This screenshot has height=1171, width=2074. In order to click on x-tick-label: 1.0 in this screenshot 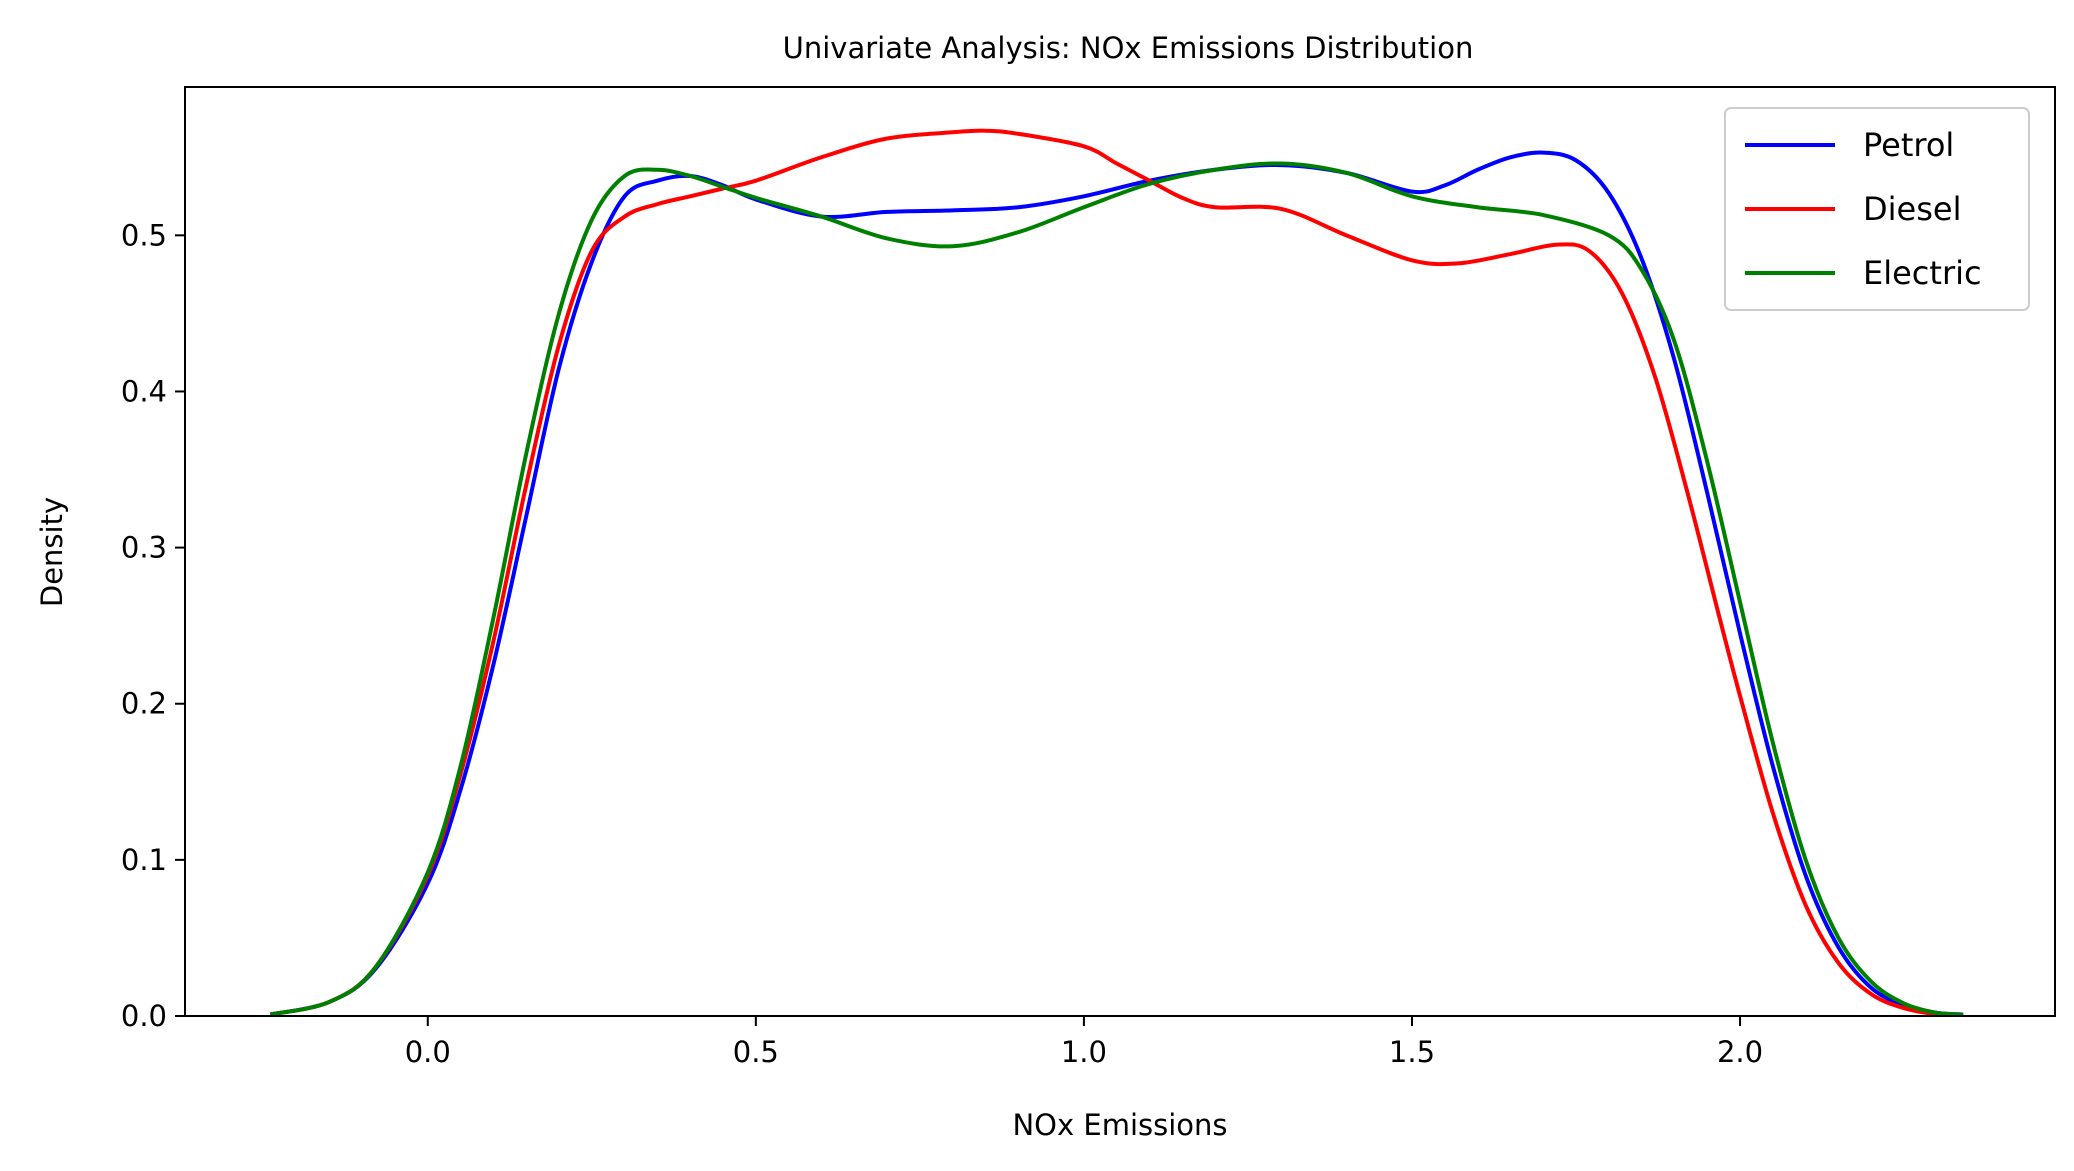, I will do `click(1084, 1052)`.